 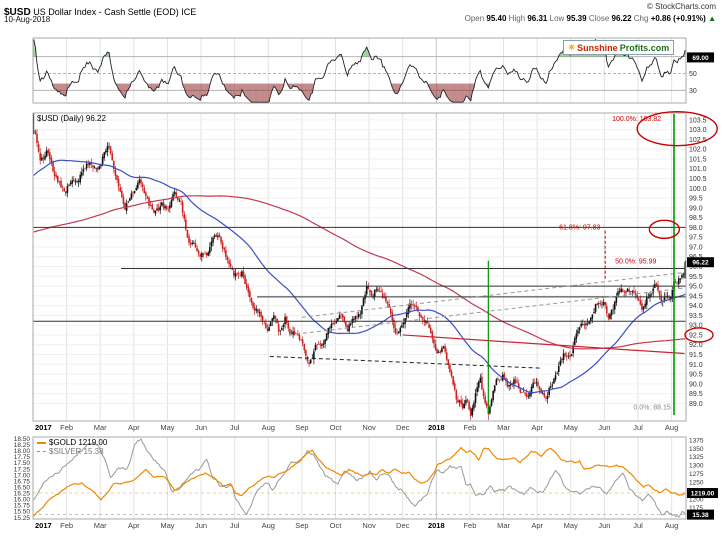 I want to click on svg-text: 95.0, so click(x=696, y=287).